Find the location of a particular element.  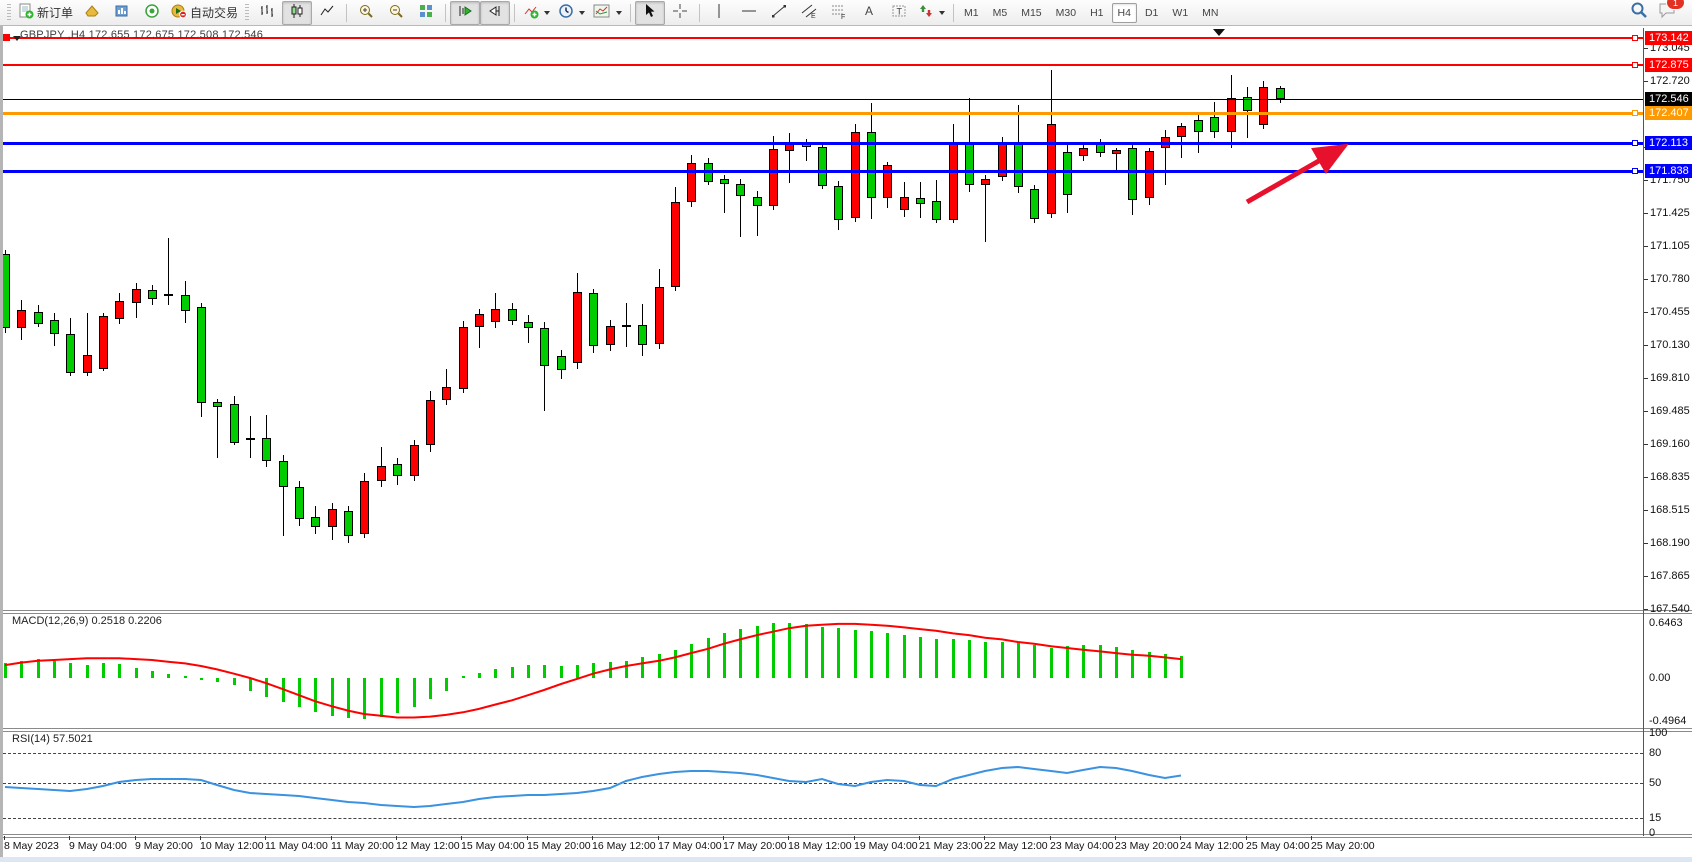

label-tool-button: T is located at coordinates (899, 13).